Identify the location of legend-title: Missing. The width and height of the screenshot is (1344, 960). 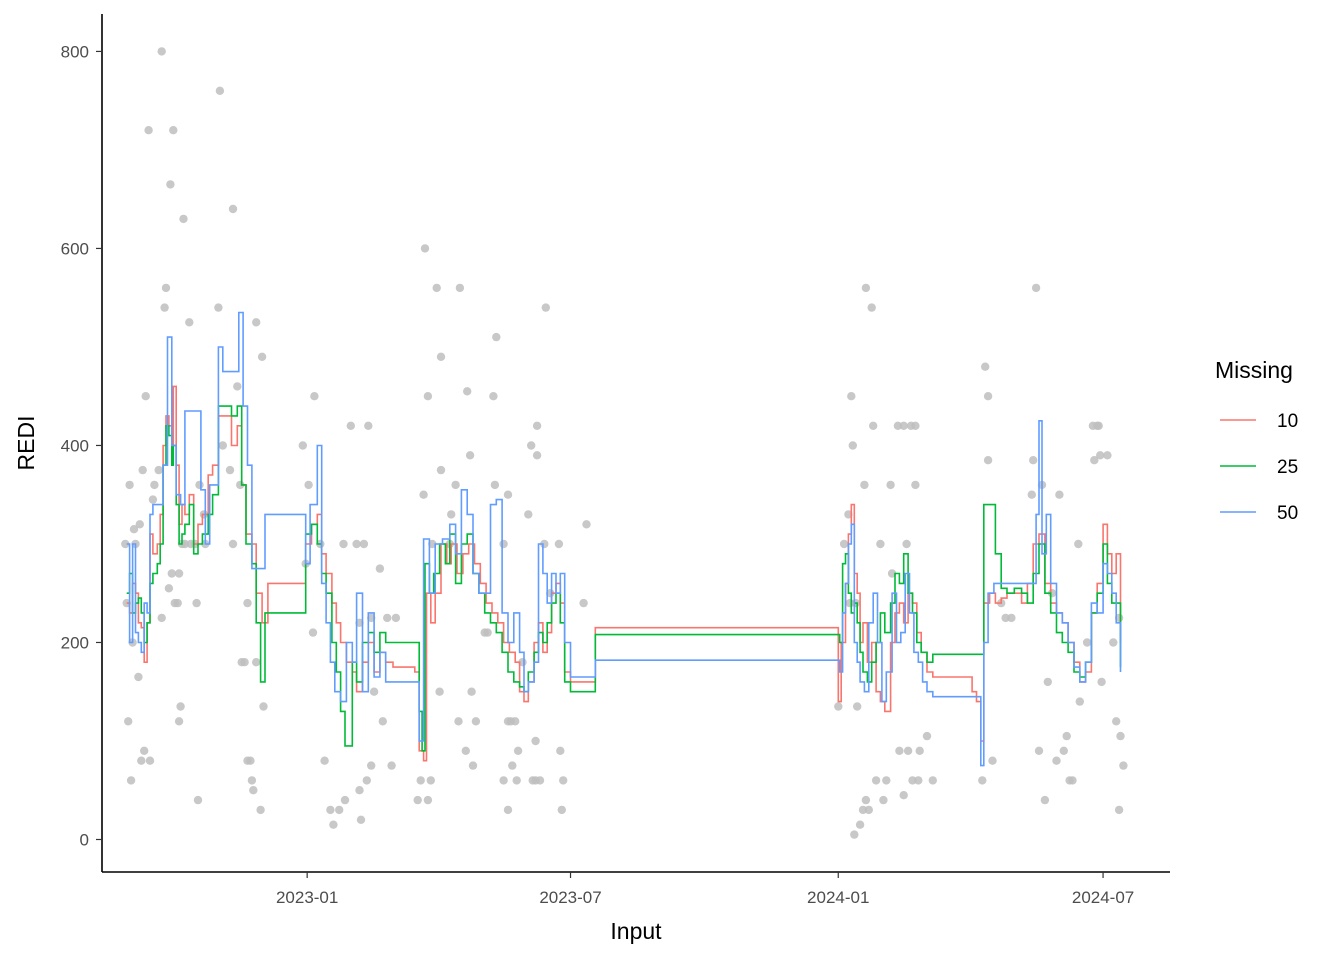
(1254, 370).